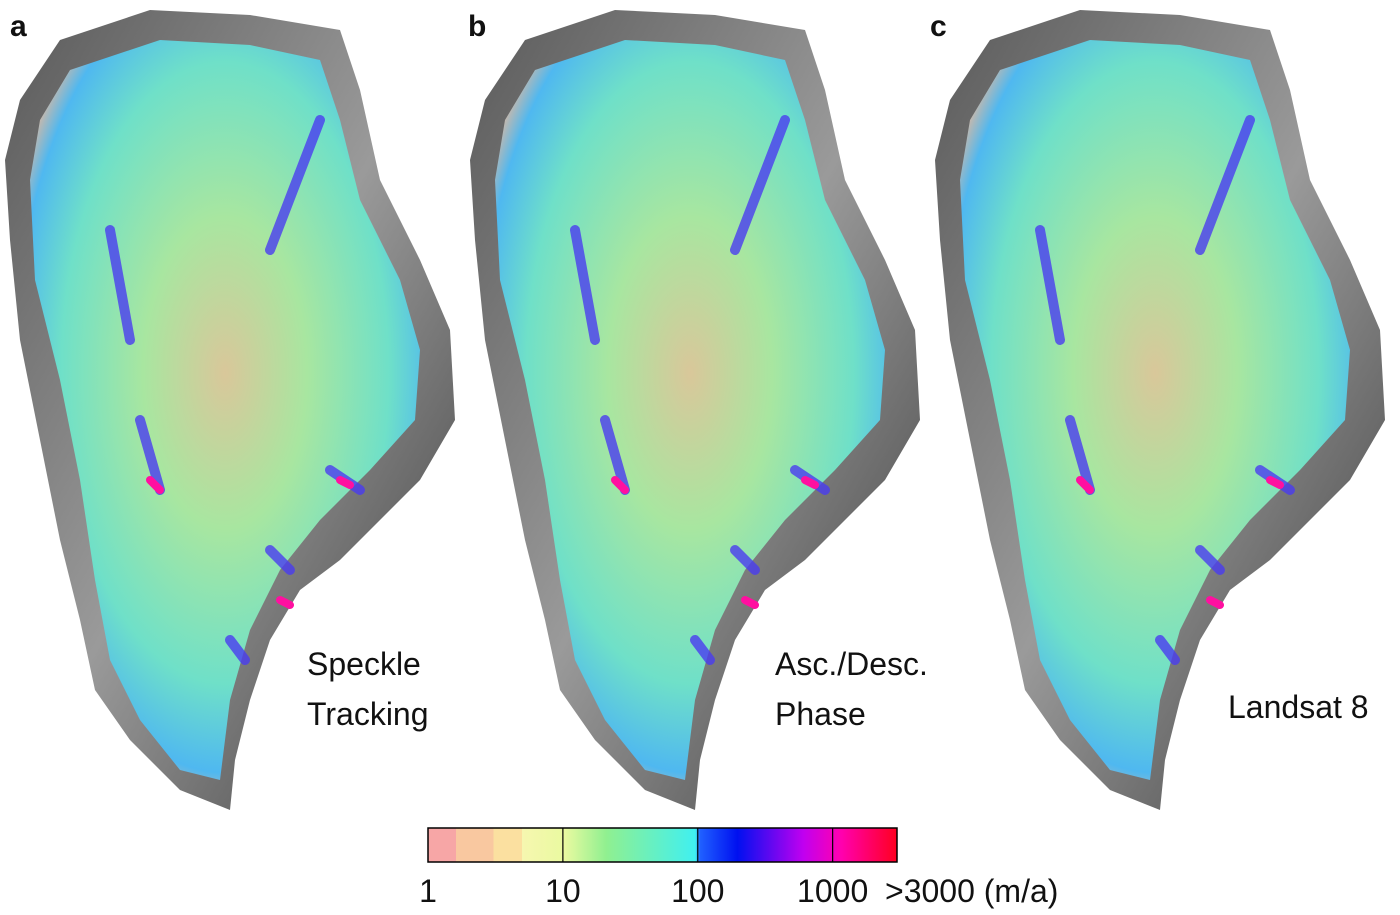 This screenshot has height=915, width=1400. Describe the element at coordinates (820, 714) in the screenshot. I see `caption: Phase` at that location.